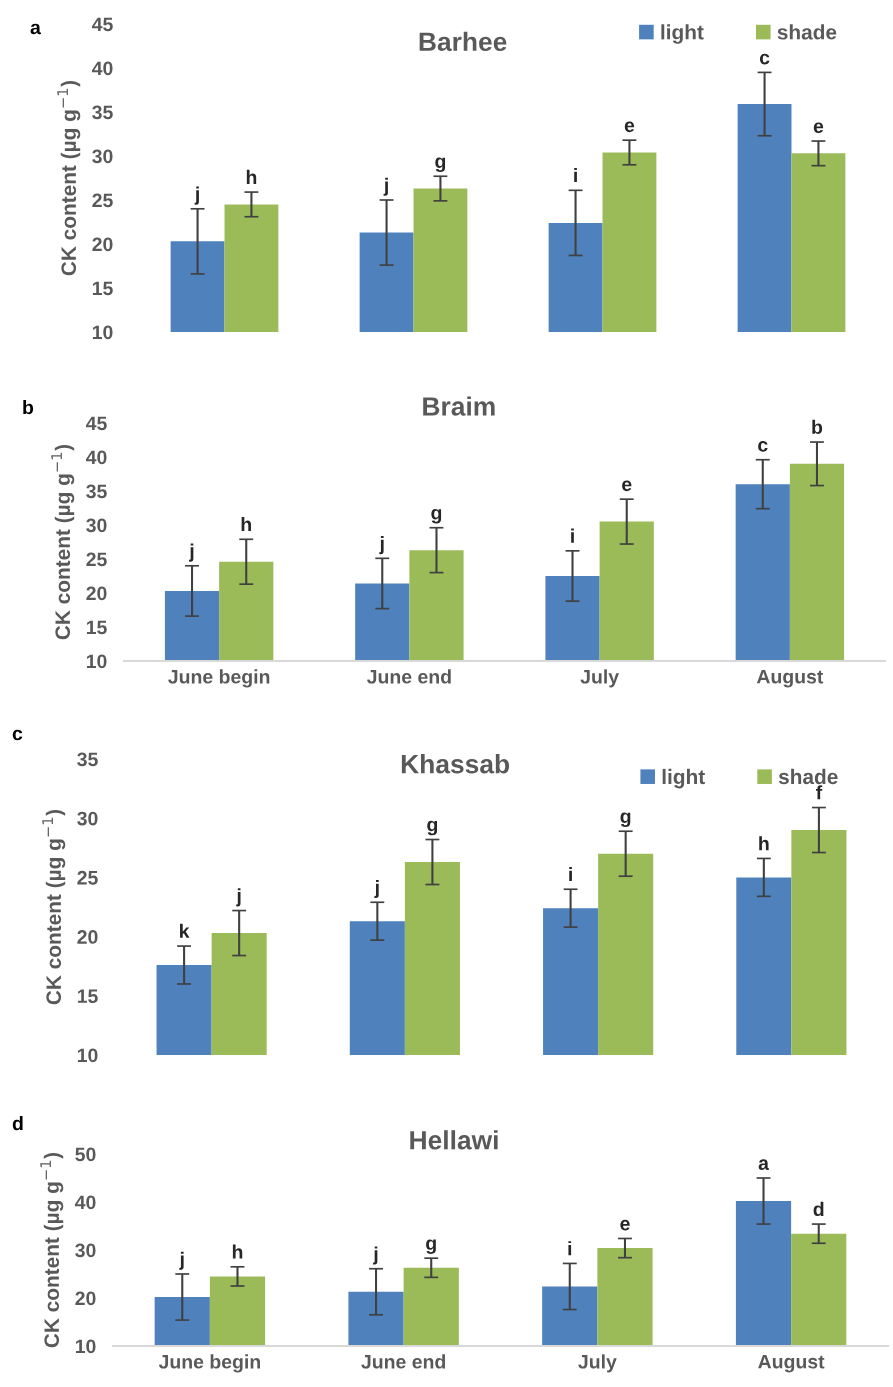 The image size is (893, 1387). Describe the element at coordinates (764, 1164) in the screenshot. I see `data-label: a` at that location.